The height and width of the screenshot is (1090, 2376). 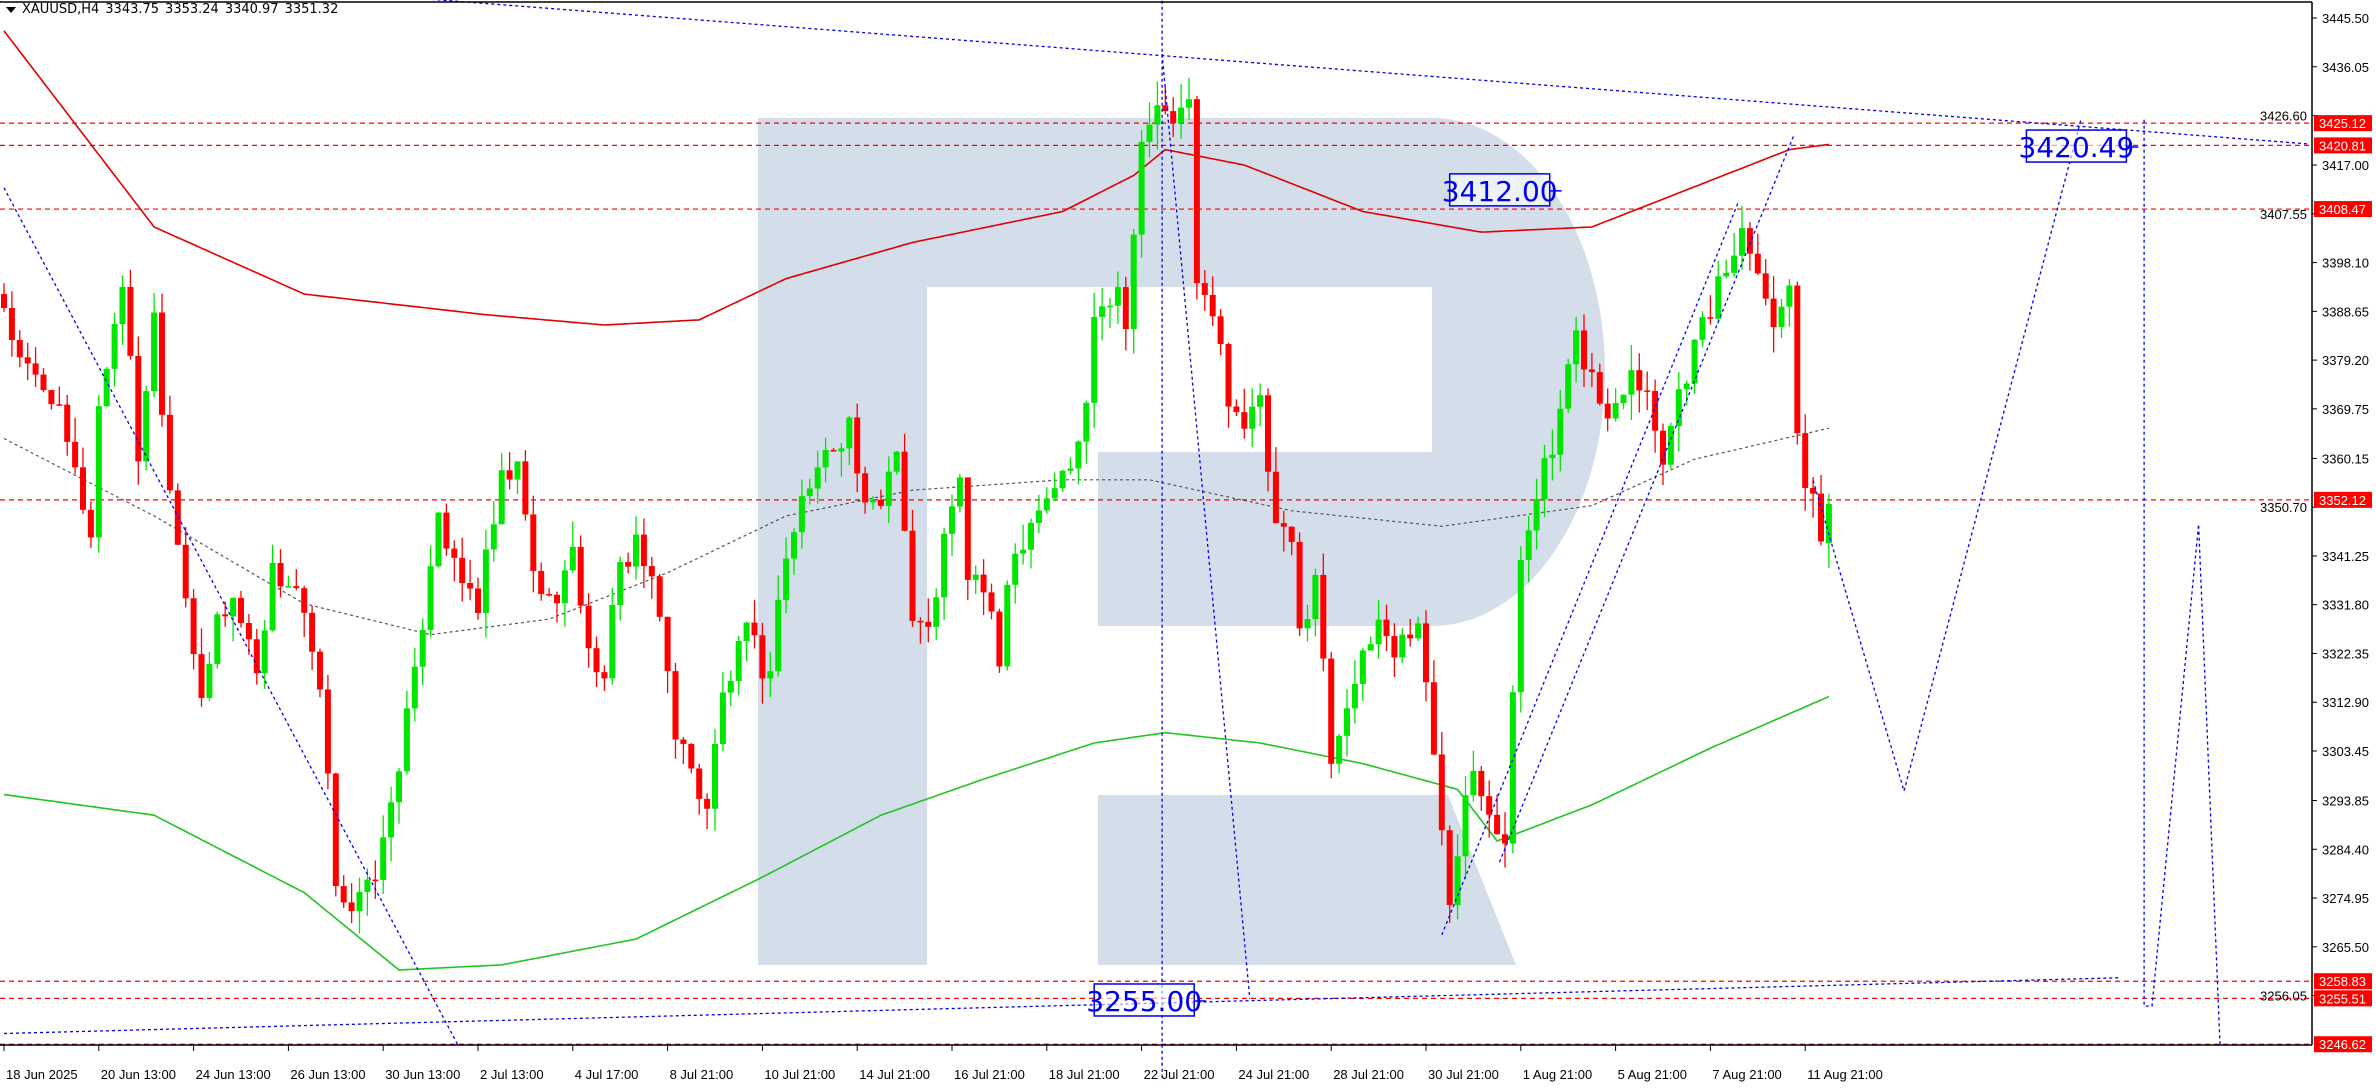 What do you see at coordinates (2342, 209) in the screenshot?
I see `price-level-badge-text: 3408.47` at bounding box center [2342, 209].